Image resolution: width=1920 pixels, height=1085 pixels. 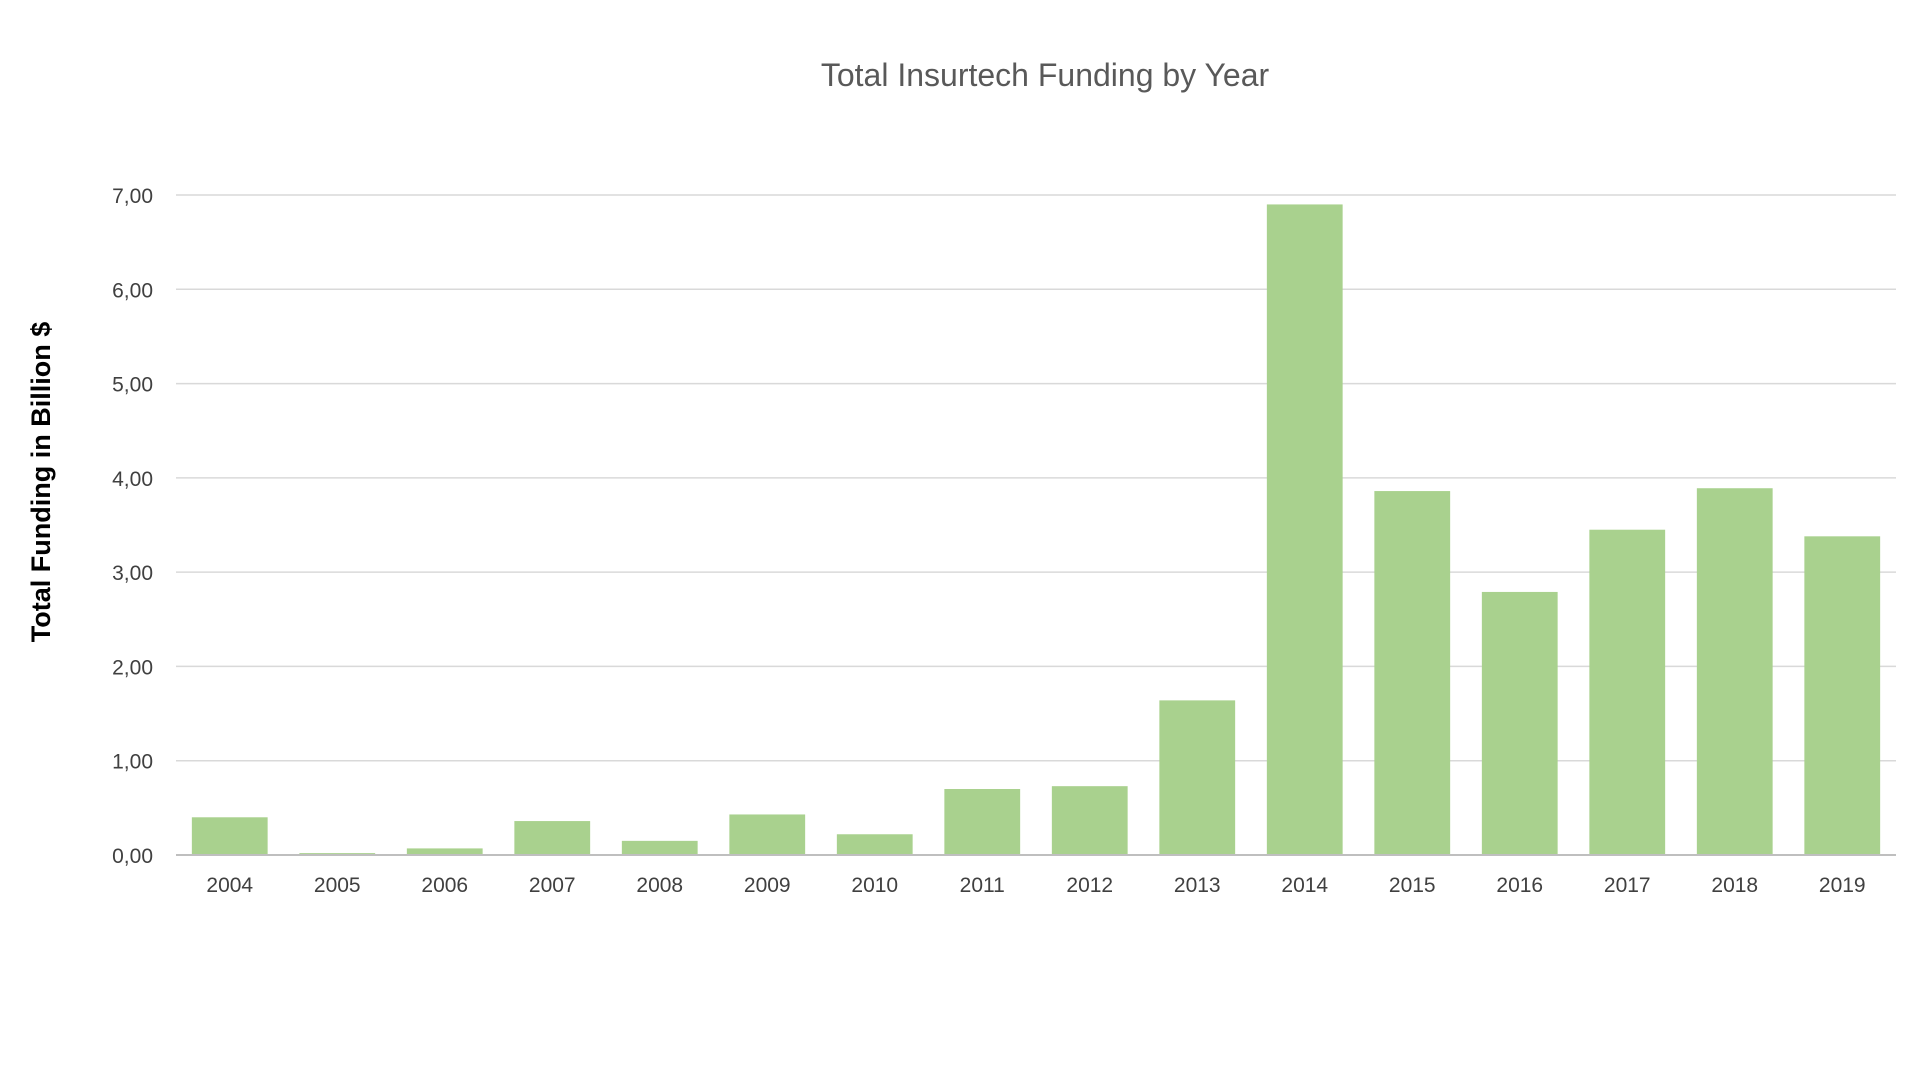 What do you see at coordinates (1045, 75) in the screenshot?
I see `chart-title: Total Insurtech Funding by Year` at bounding box center [1045, 75].